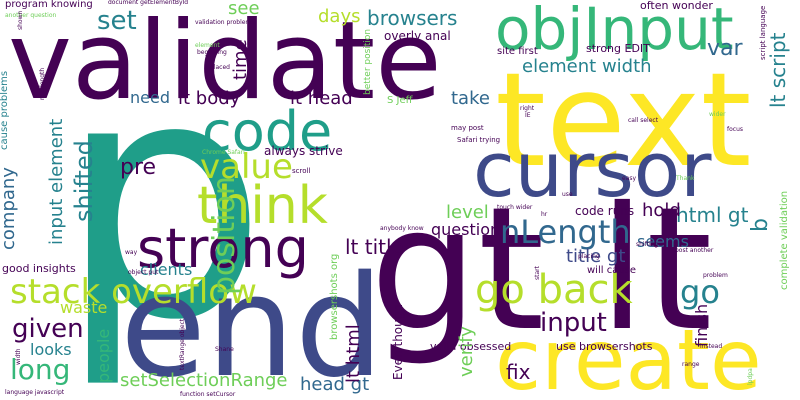  I want to click on word-finish: finish, so click(701, 325).